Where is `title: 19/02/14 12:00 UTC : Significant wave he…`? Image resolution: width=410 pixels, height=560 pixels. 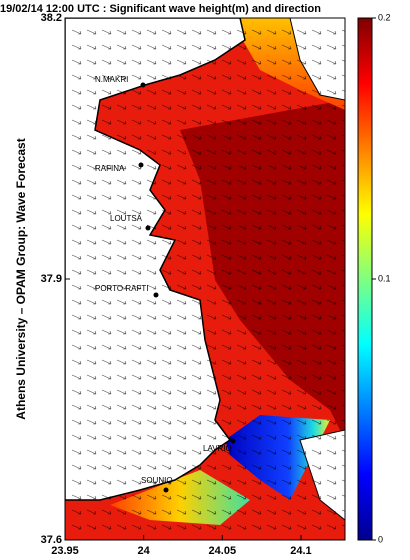
title: 19/02/14 12:00 UTC : Significant wave he… is located at coordinates (160, 9).